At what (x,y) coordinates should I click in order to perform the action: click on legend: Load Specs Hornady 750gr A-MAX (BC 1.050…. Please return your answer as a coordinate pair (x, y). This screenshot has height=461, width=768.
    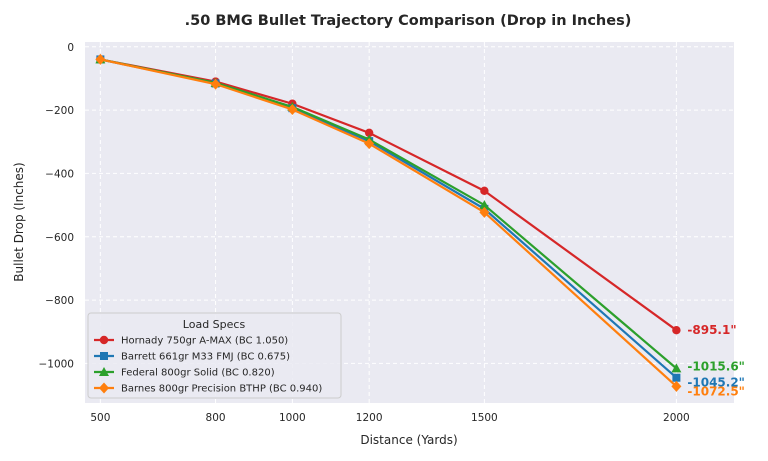
    Looking at the image, I should click on (214, 355).